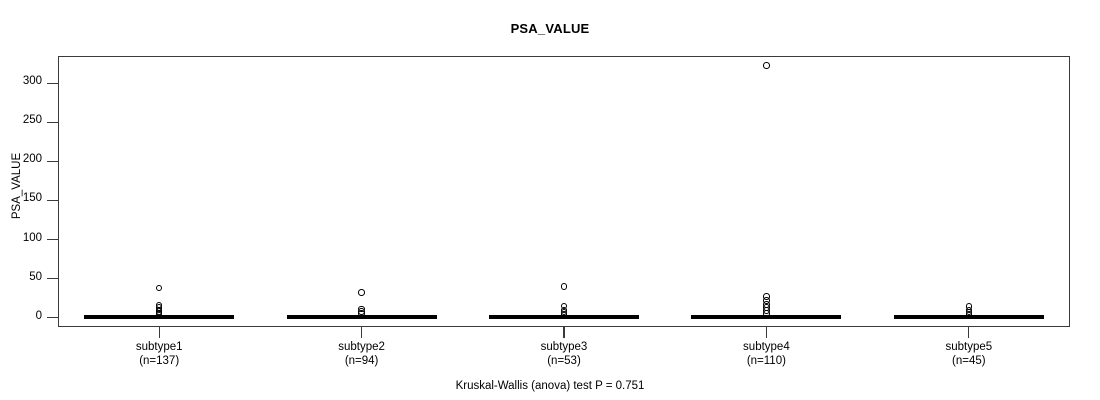  I want to click on statistical-test-annotation: Kruskal-Wallis (anova) test P = 0.751, so click(550, 386).